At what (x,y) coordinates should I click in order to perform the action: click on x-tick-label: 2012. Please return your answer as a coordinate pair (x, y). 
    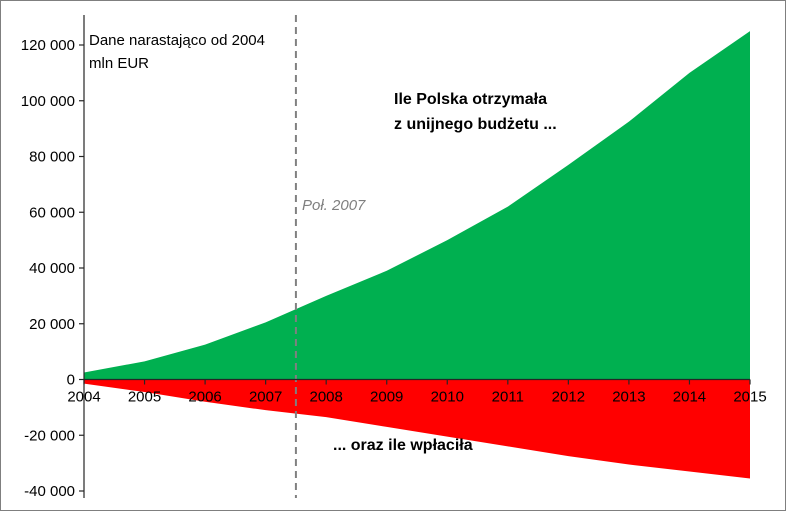
    Looking at the image, I should click on (568, 397).